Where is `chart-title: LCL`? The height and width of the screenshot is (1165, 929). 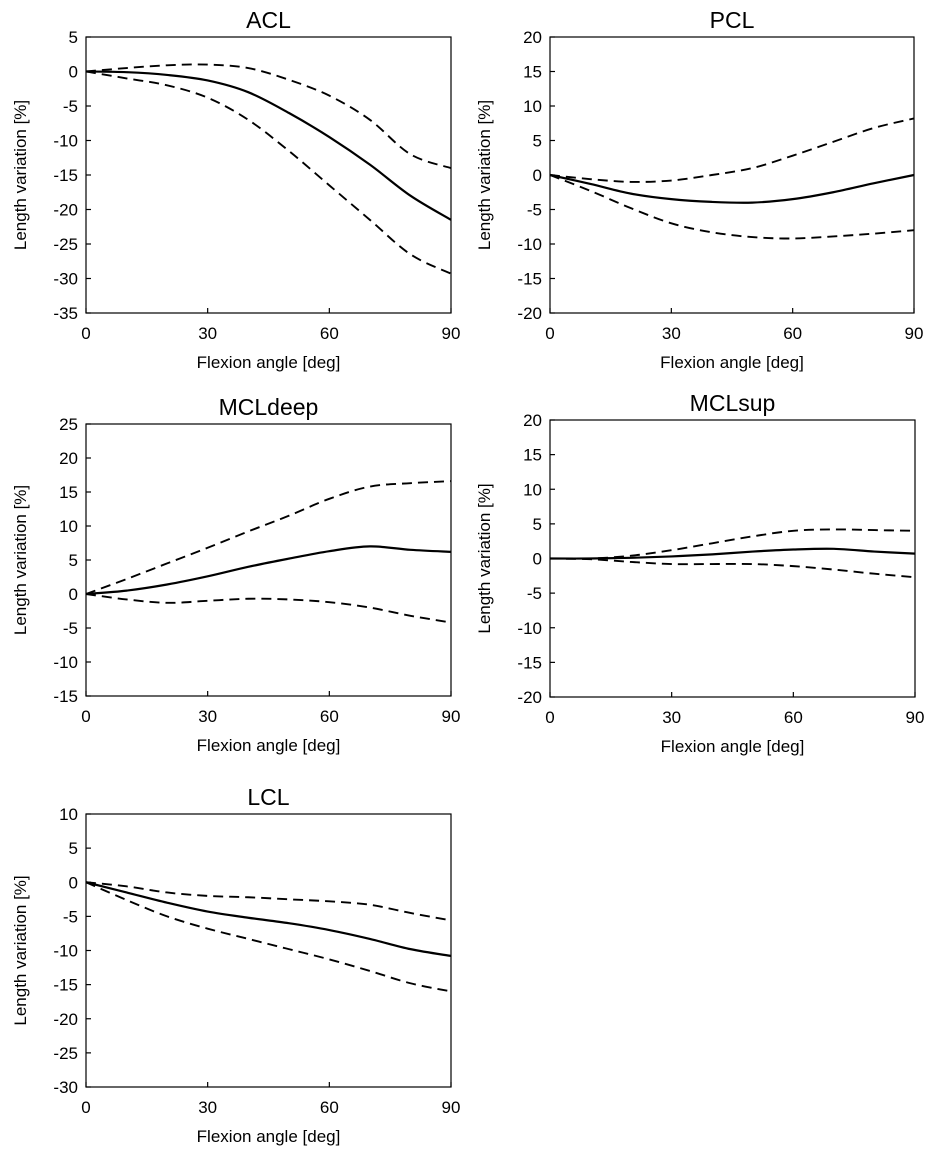
chart-title: LCL is located at coordinates (268, 797).